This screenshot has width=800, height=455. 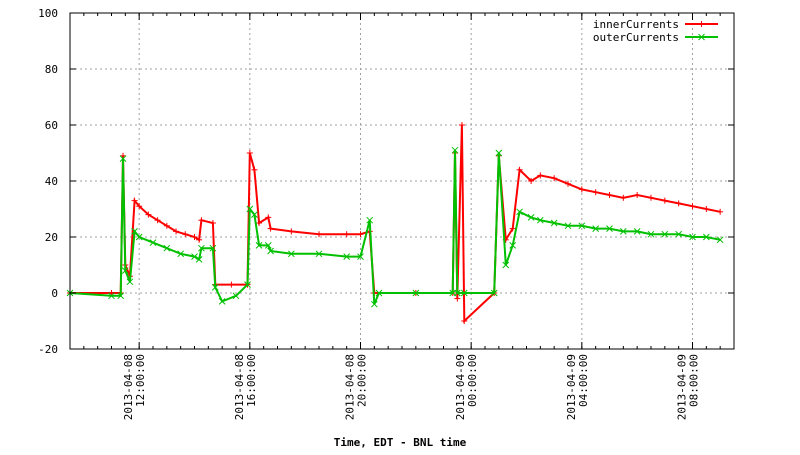 I want to click on x-tick-label-date: 2013-04-08, so click(x=128, y=387).